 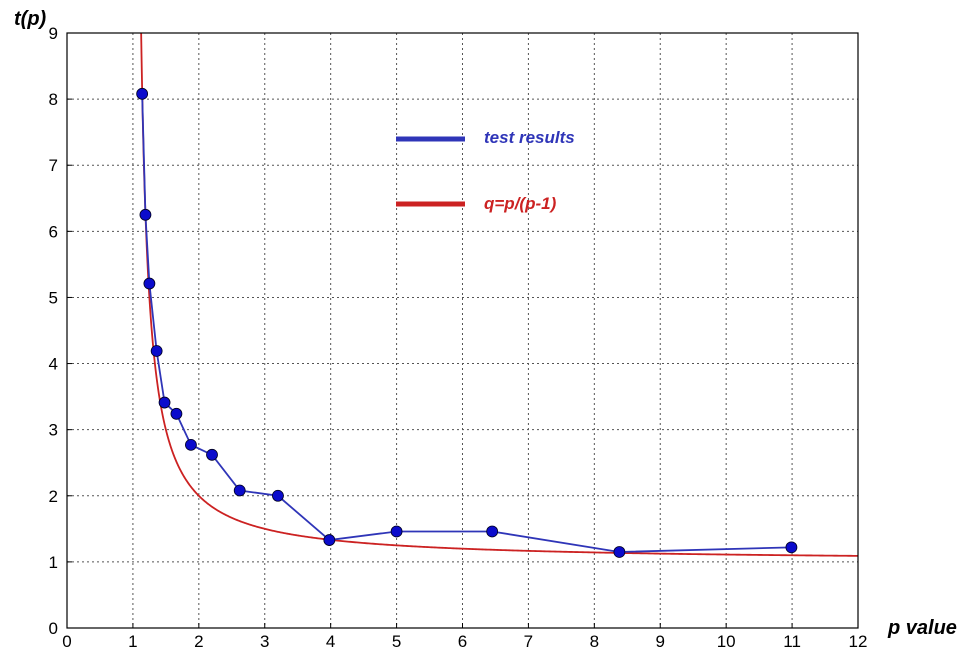 What do you see at coordinates (53, 562) in the screenshot?
I see `y-tick-label: 1` at bounding box center [53, 562].